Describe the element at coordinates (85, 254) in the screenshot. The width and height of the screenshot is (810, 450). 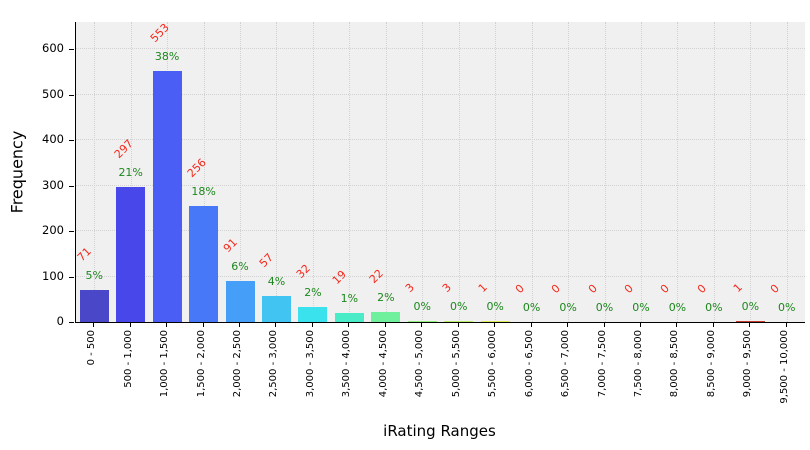
I see `count-label: 71` at that location.